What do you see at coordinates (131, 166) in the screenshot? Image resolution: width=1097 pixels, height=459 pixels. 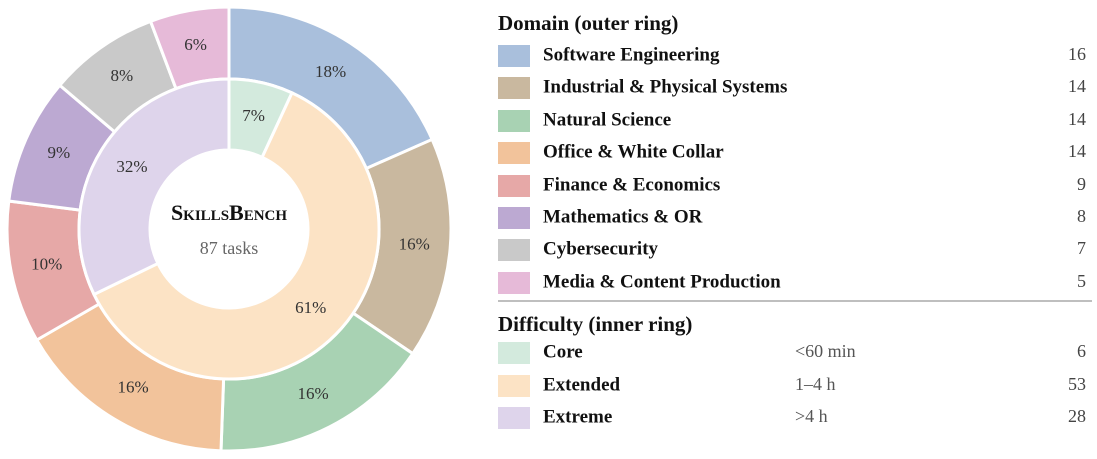 I see `percent-label: 32%` at bounding box center [131, 166].